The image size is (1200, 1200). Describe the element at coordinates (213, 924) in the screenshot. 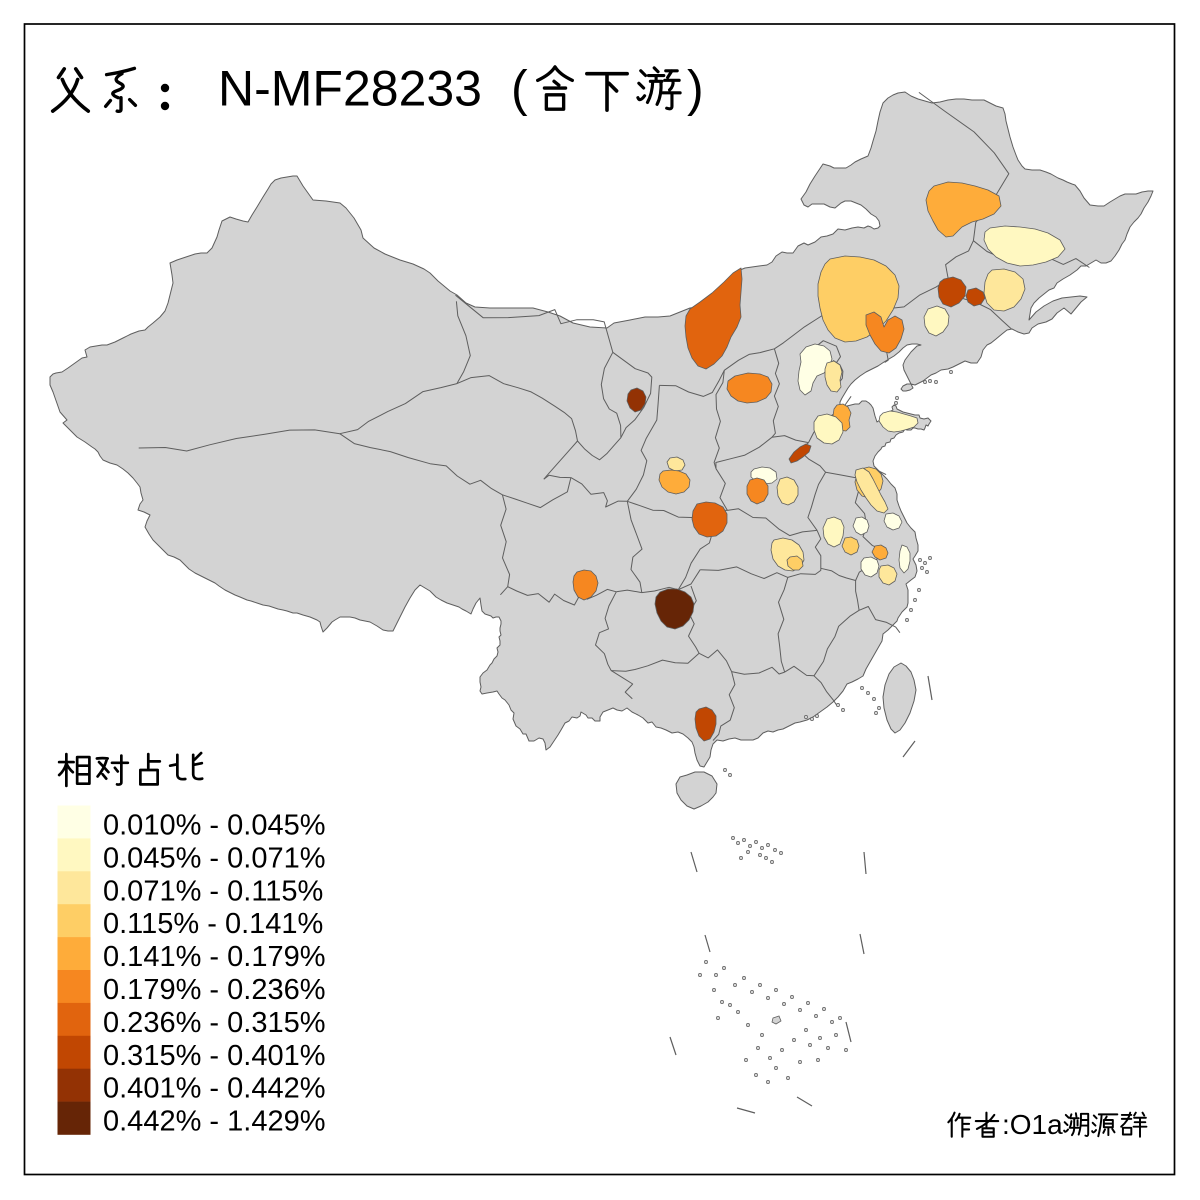

I see `svg-text: 0.115% - 0.141%` at that location.